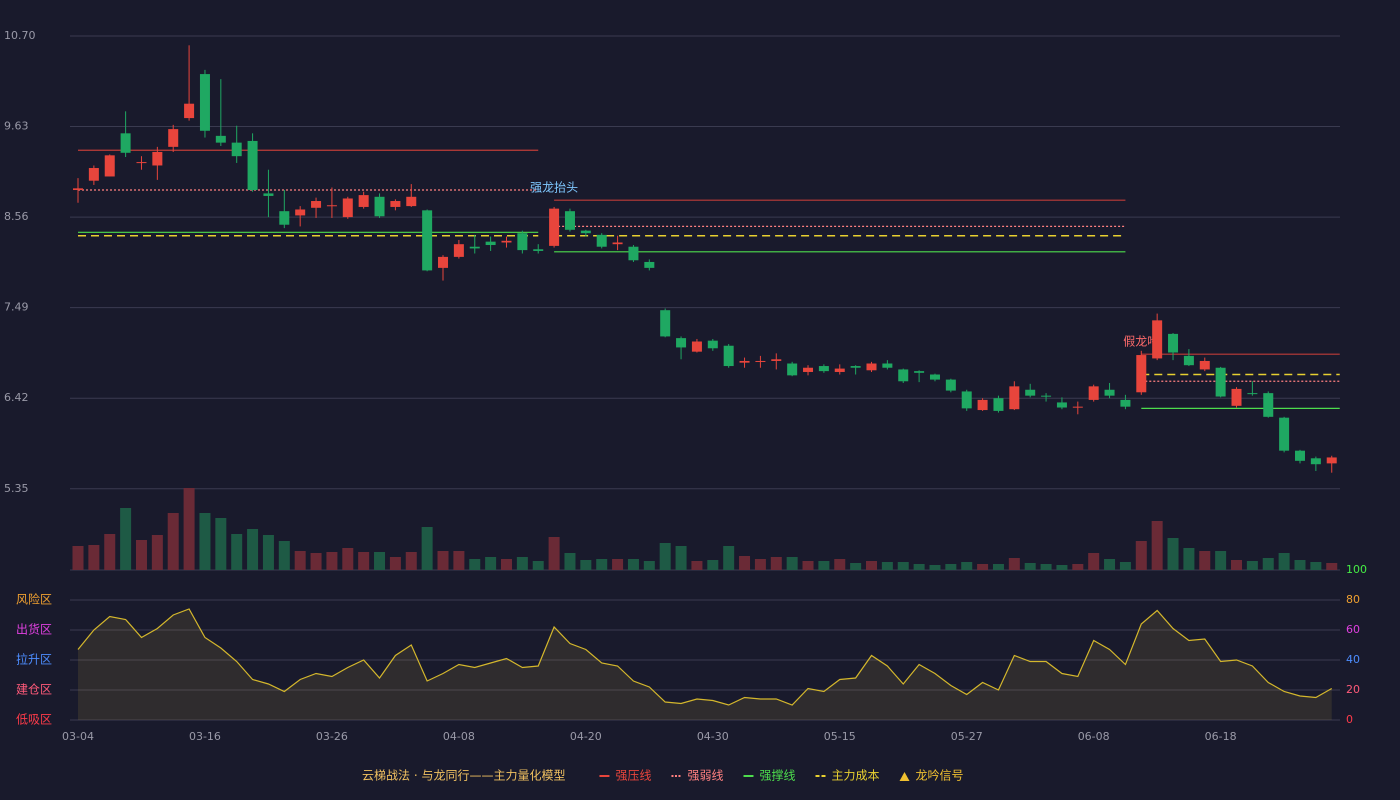 This screenshot has width=1400, height=800. Describe the element at coordinates (940, 775) in the screenshot. I see `legend-label: 龙吟信号` at that location.